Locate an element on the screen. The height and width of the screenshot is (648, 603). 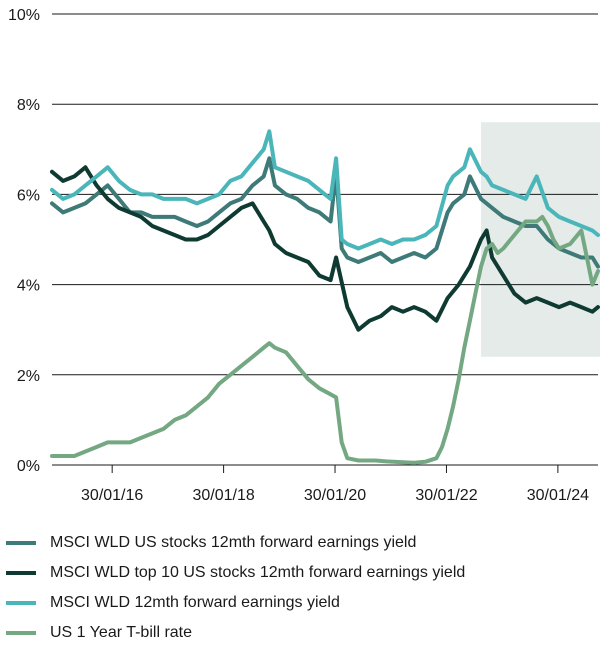
x-axis: 30/01/16 30/01/18 30/01/20 30/01/22 30/01/24 is located at coordinates (335, 484).